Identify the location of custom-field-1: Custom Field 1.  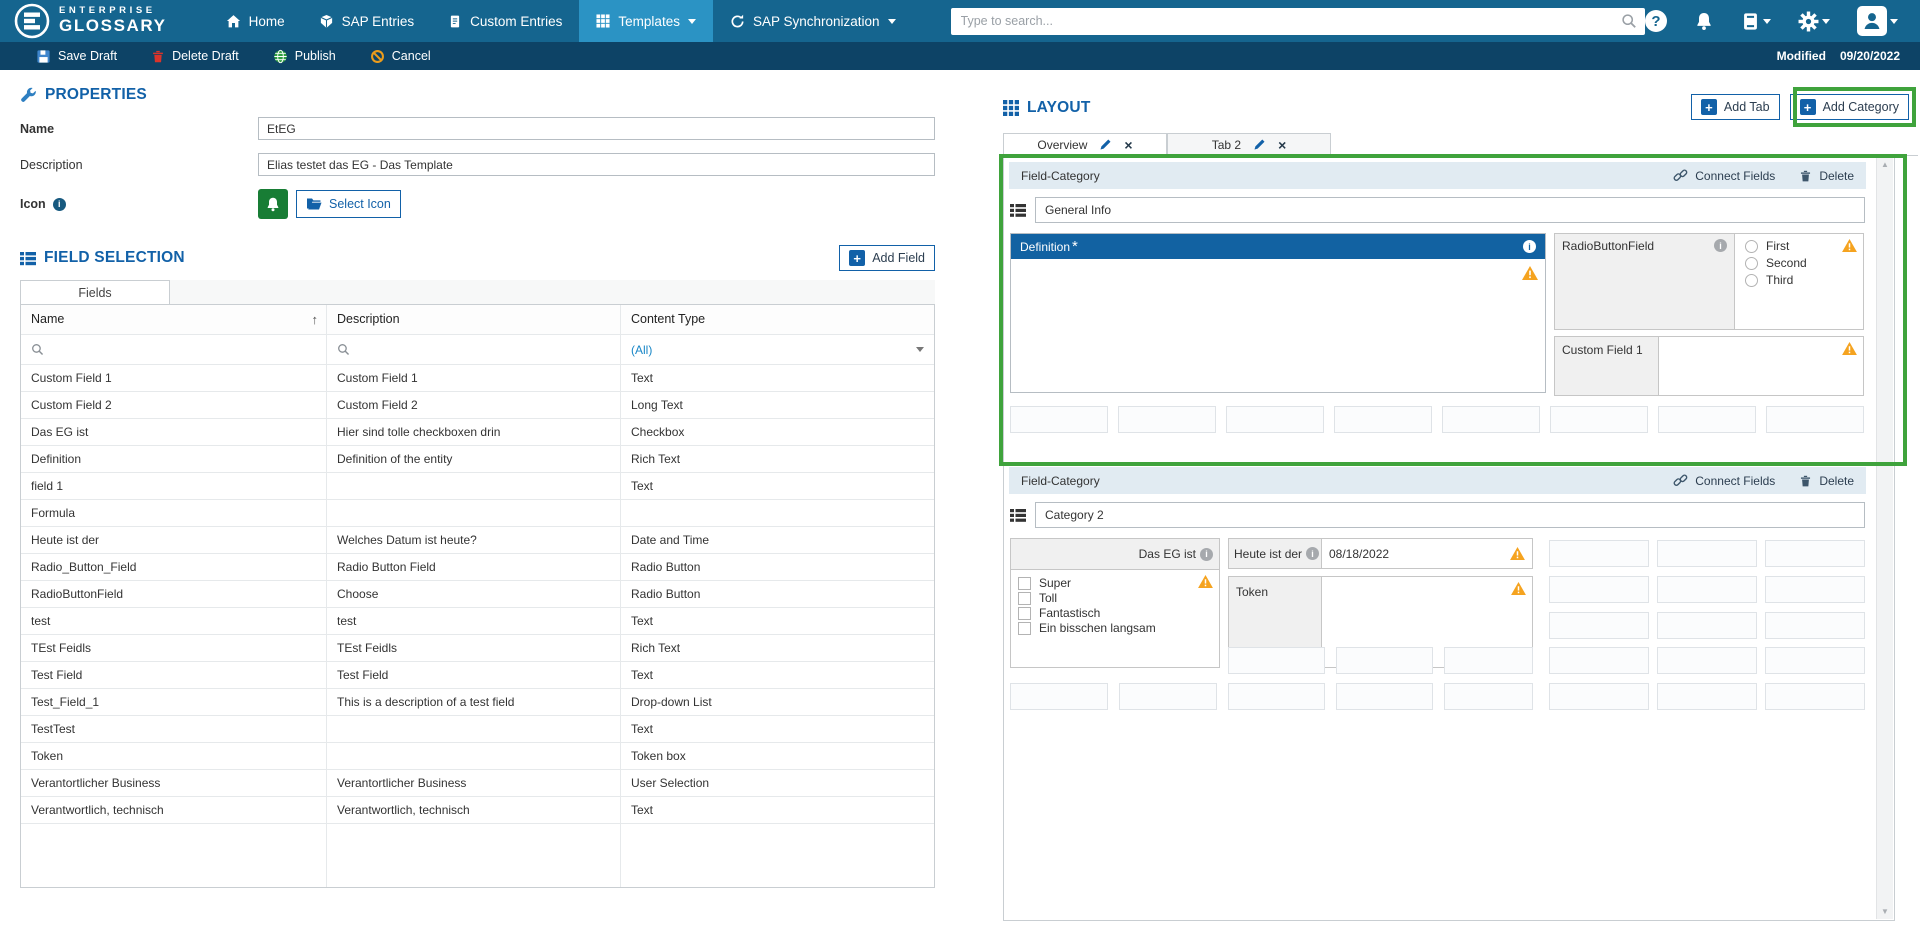
(1709, 366).